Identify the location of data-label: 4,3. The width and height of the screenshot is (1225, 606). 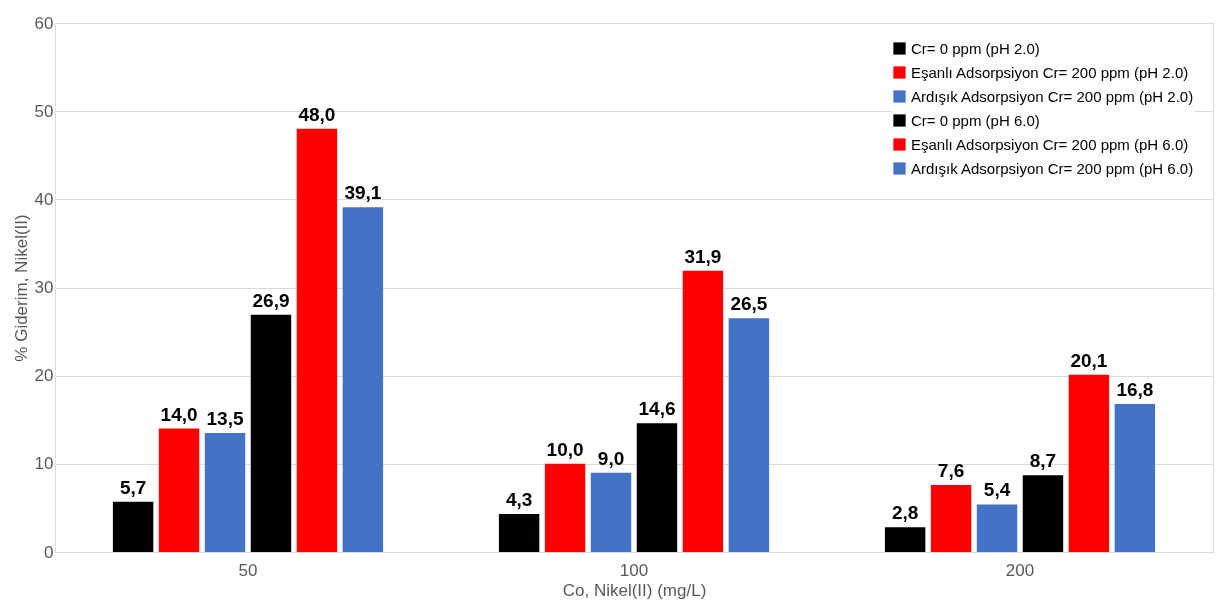
(519, 500).